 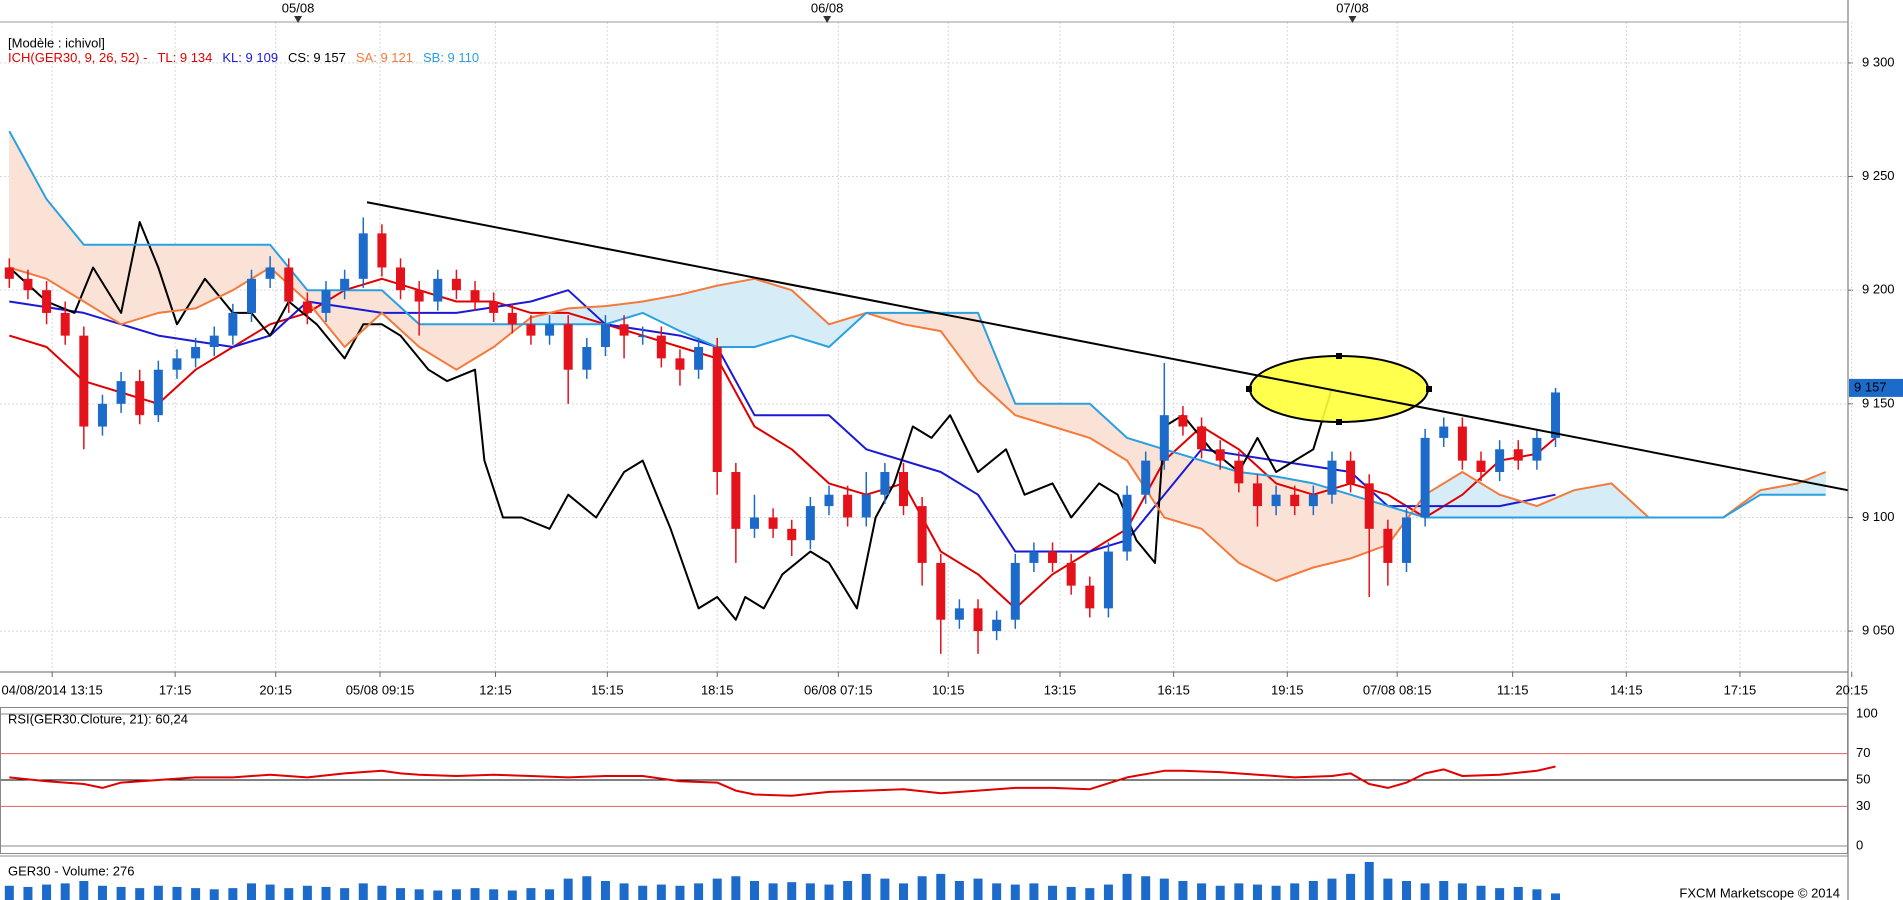 What do you see at coordinates (1876, 387) in the screenshot?
I see `last-price-box` at bounding box center [1876, 387].